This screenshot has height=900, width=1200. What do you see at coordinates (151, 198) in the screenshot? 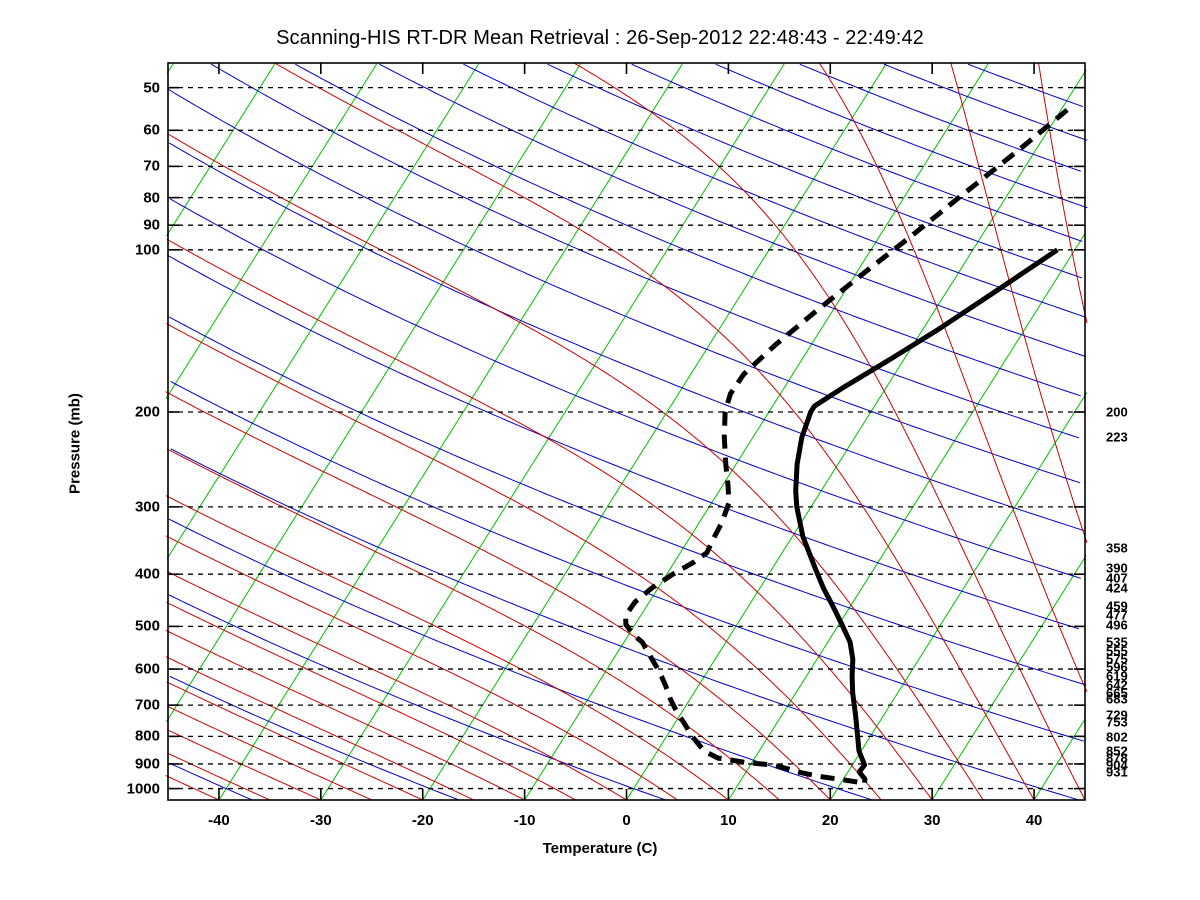
I see `pressure-tick-80: 80` at bounding box center [151, 198].